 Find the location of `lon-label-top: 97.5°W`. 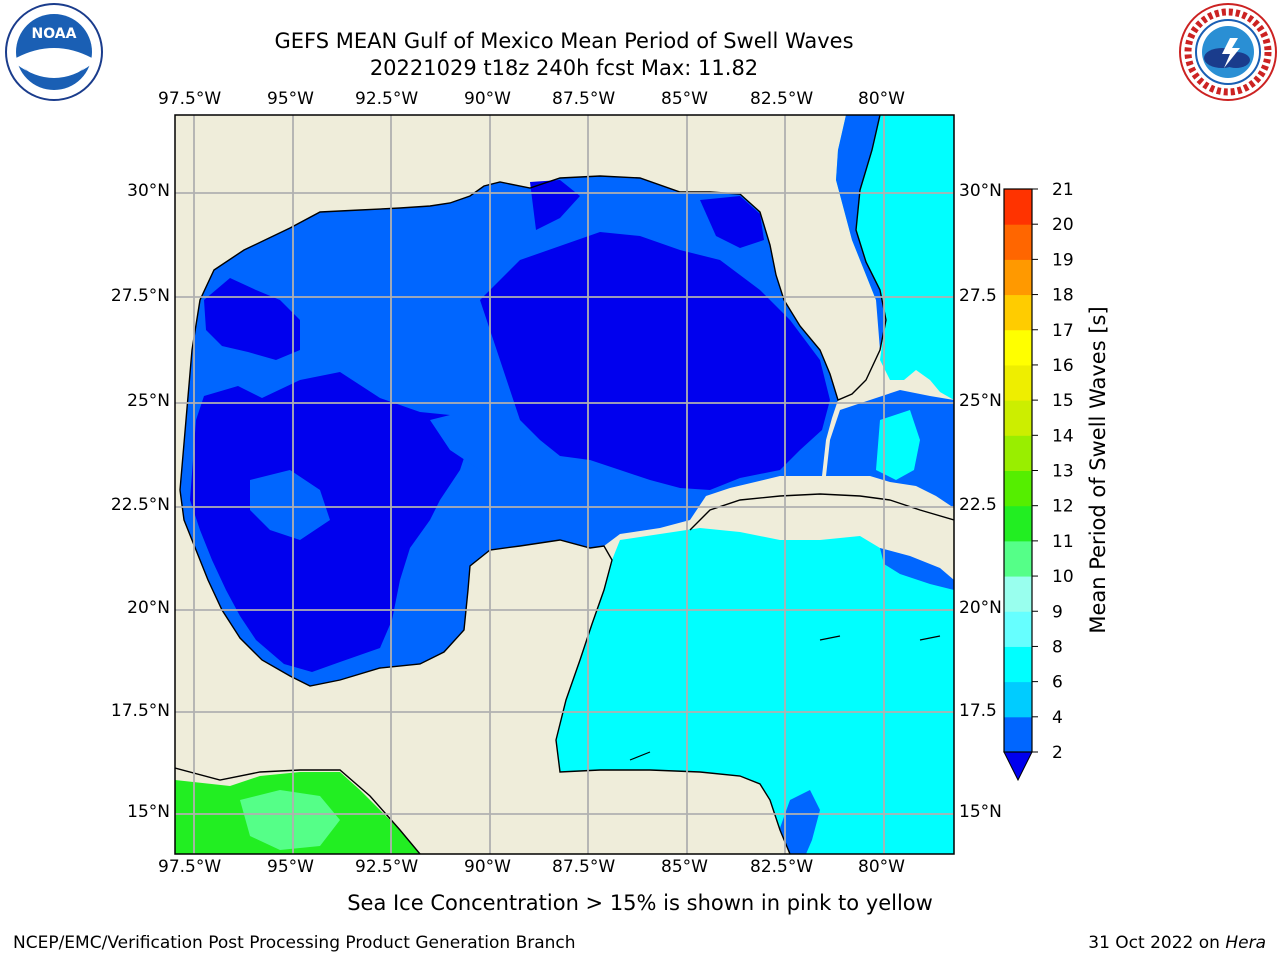

lon-label-top: 97.5°W is located at coordinates (190, 99).